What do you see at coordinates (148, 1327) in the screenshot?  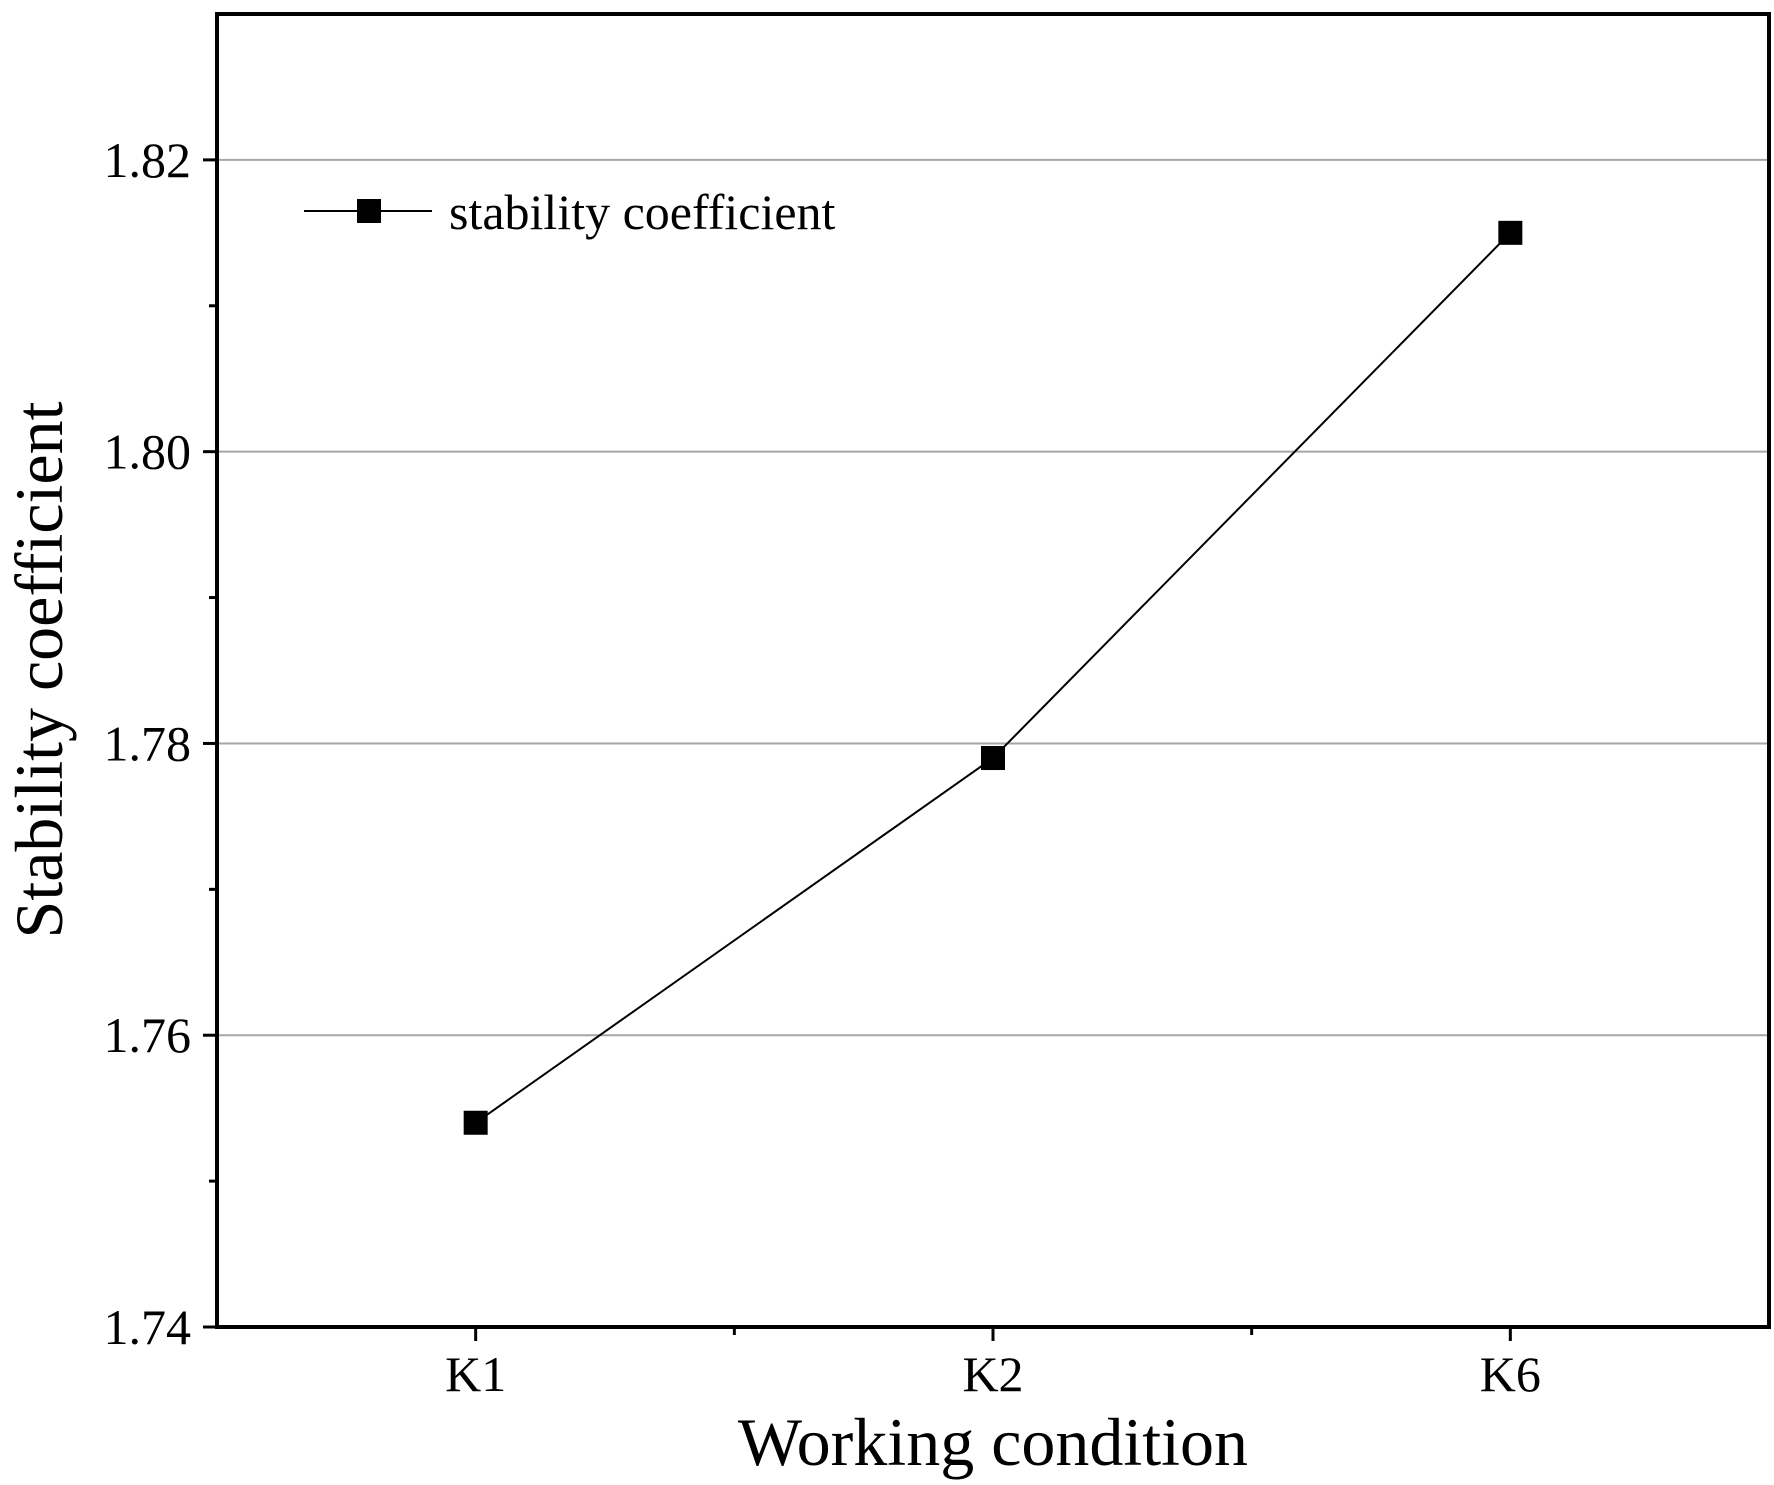 I see `y-tick-label: 1.74` at bounding box center [148, 1327].